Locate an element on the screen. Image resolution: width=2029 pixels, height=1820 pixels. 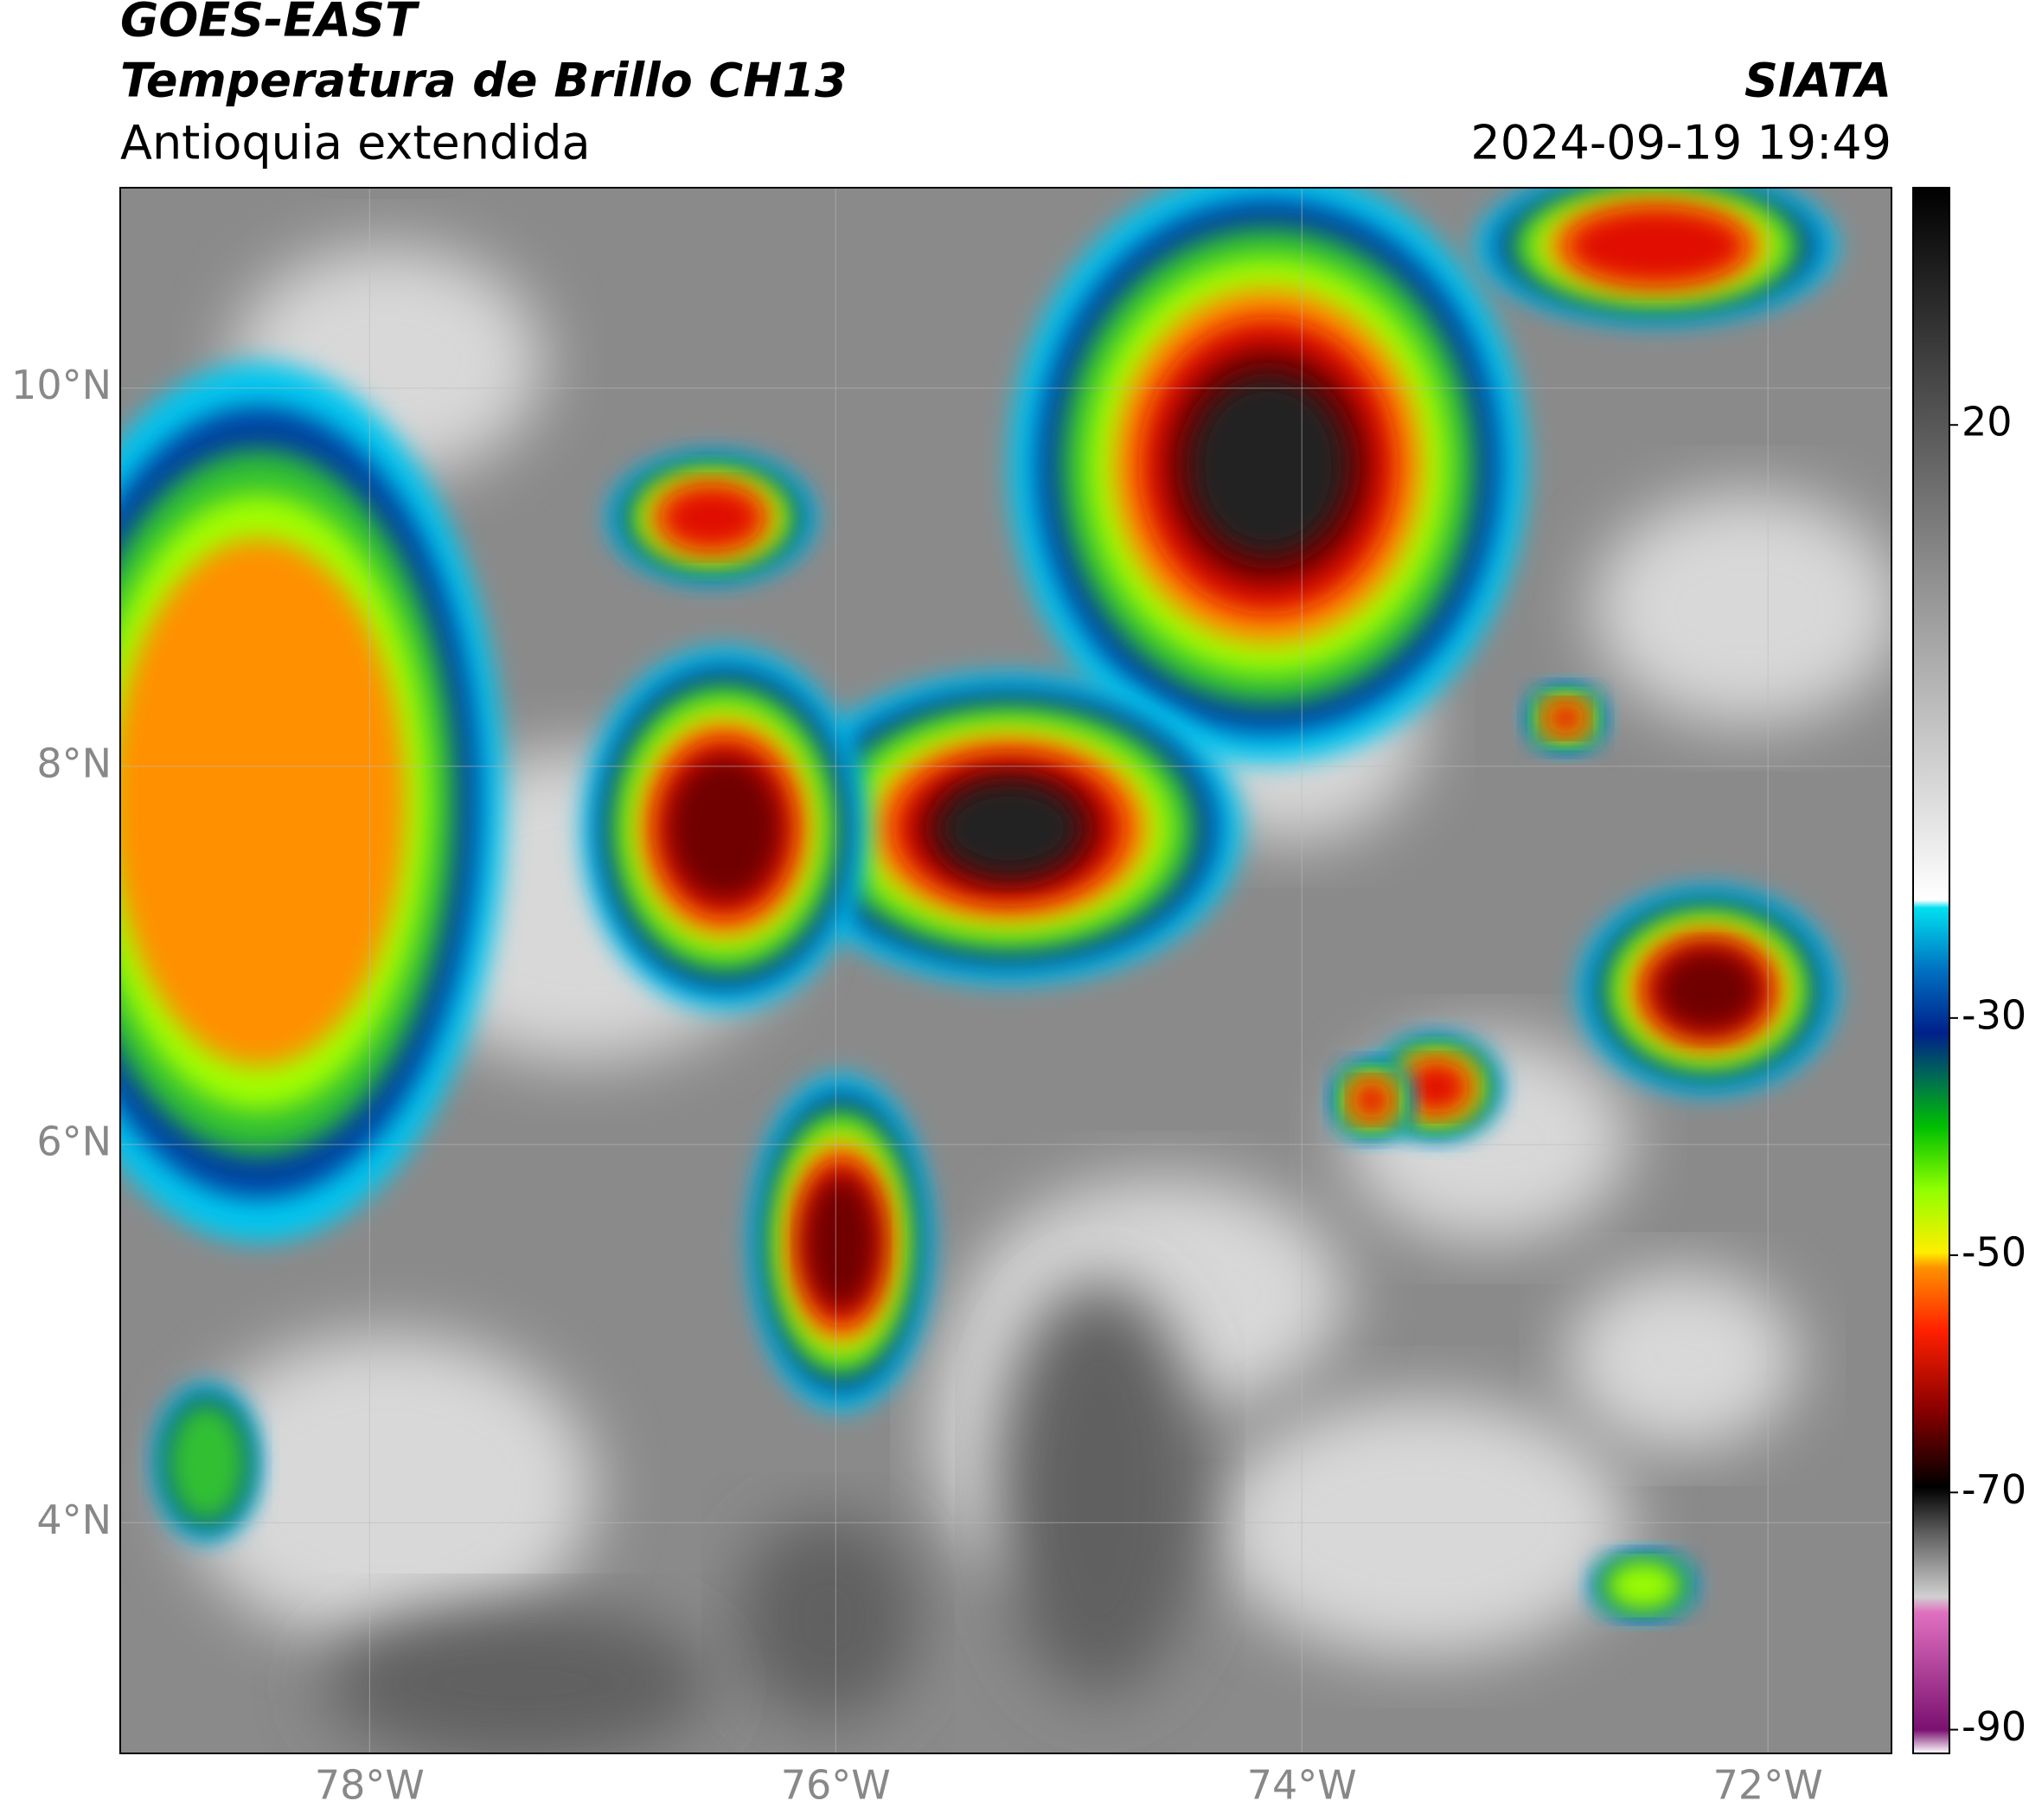
x-tick-label: 78°W is located at coordinates (370, 1785).